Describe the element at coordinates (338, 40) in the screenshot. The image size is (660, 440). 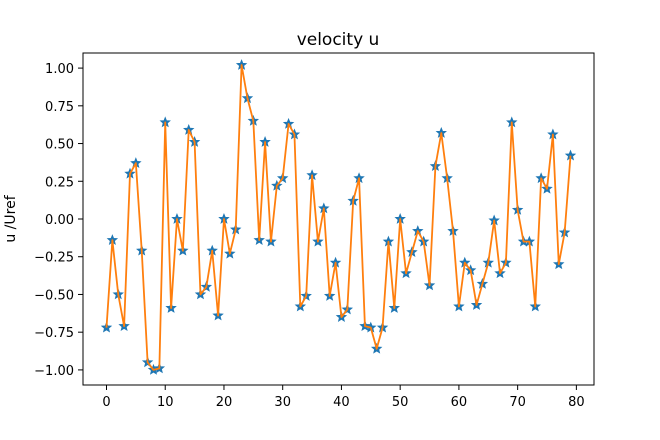
I see `chart-title: velocity u` at that location.